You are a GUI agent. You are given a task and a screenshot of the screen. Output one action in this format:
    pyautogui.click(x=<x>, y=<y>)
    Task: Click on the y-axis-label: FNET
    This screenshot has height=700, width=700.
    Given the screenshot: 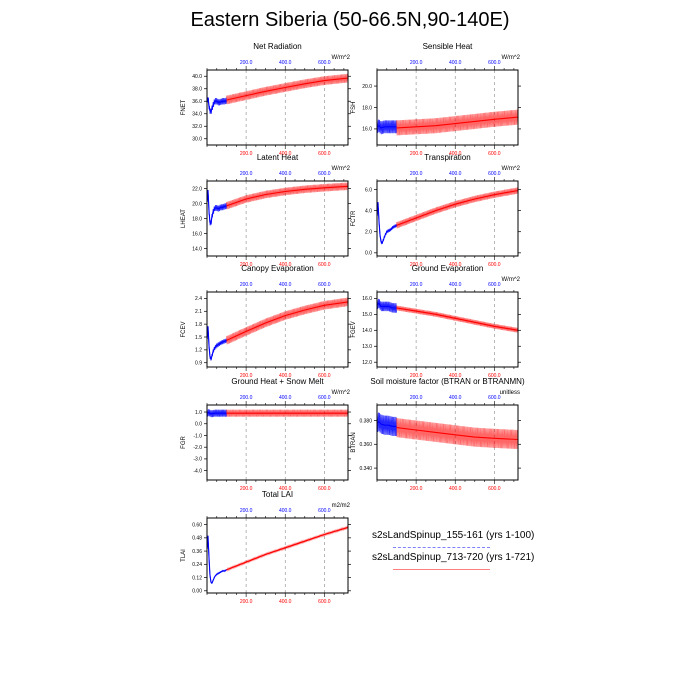 What is the action you would take?
    pyautogui.click(x=184, y=107)
    